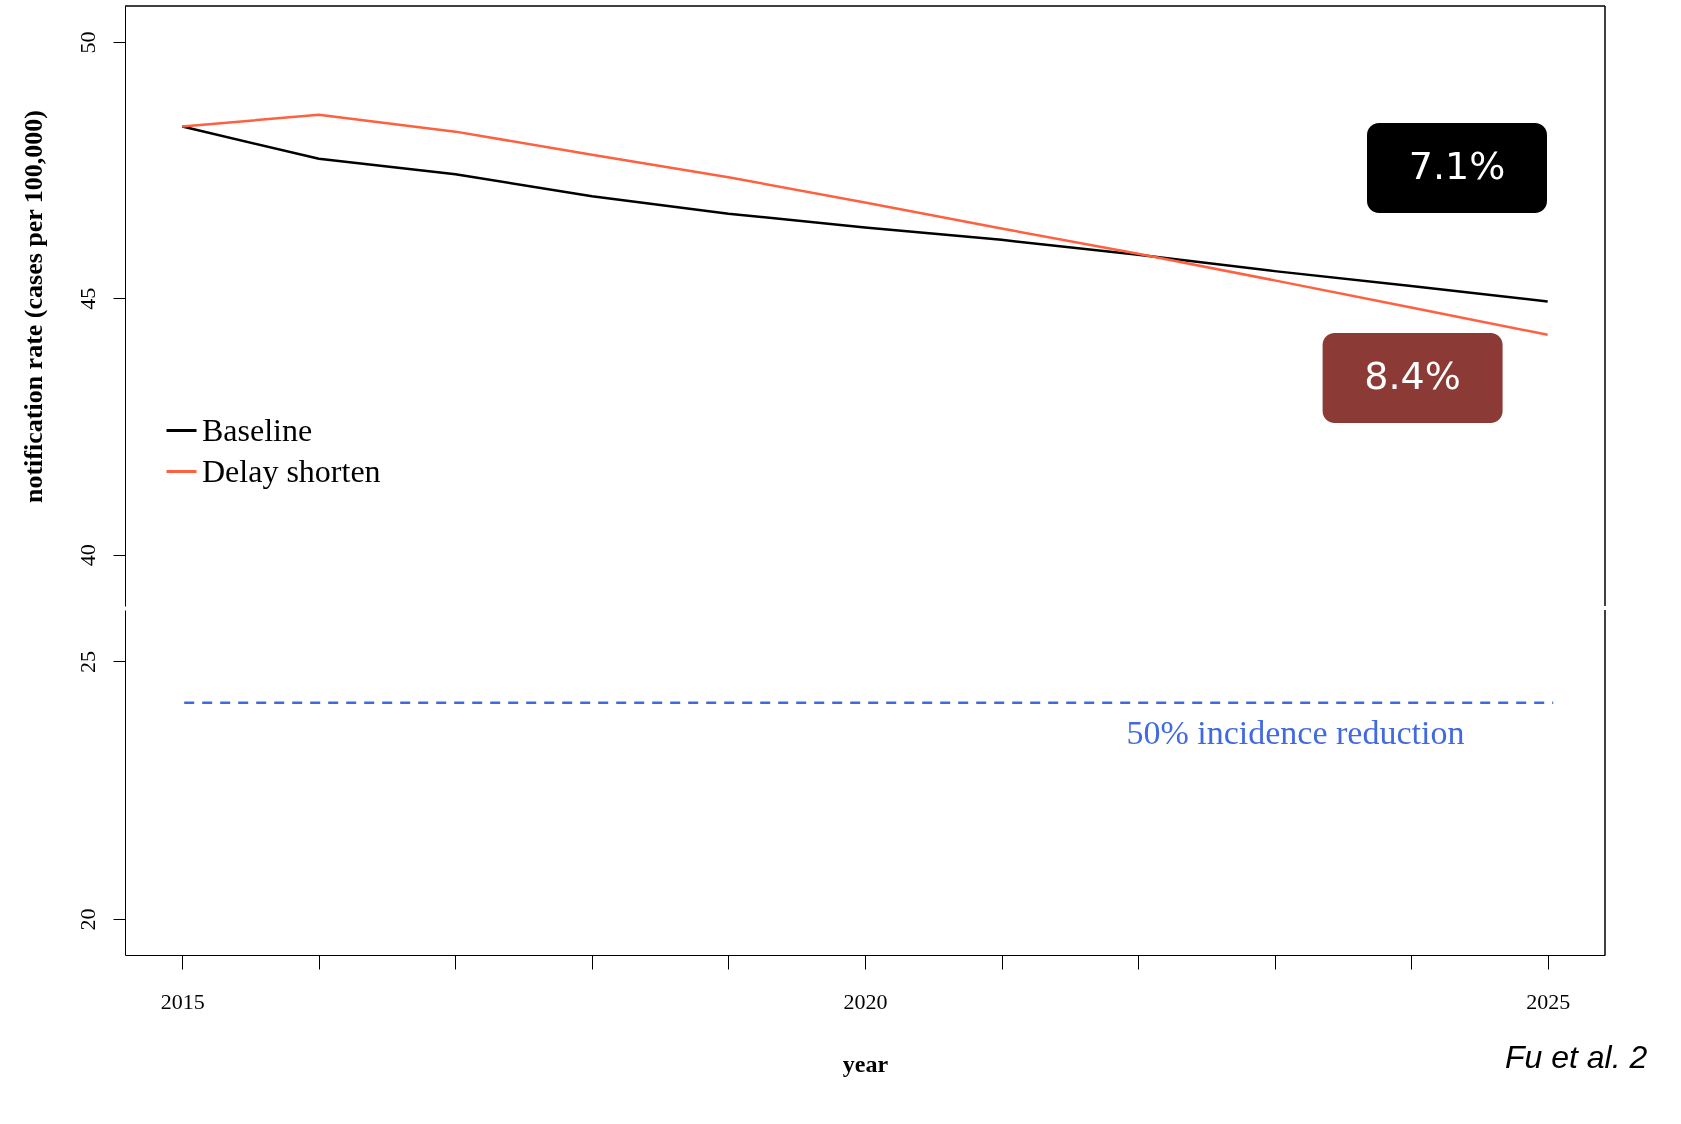 The height and width of the screenshot is (1124, 1681). What do you see at coordinates (1412, 376) in the screenshot?
I see `annotation: 8.4%` at bounding box center [1412, 376].